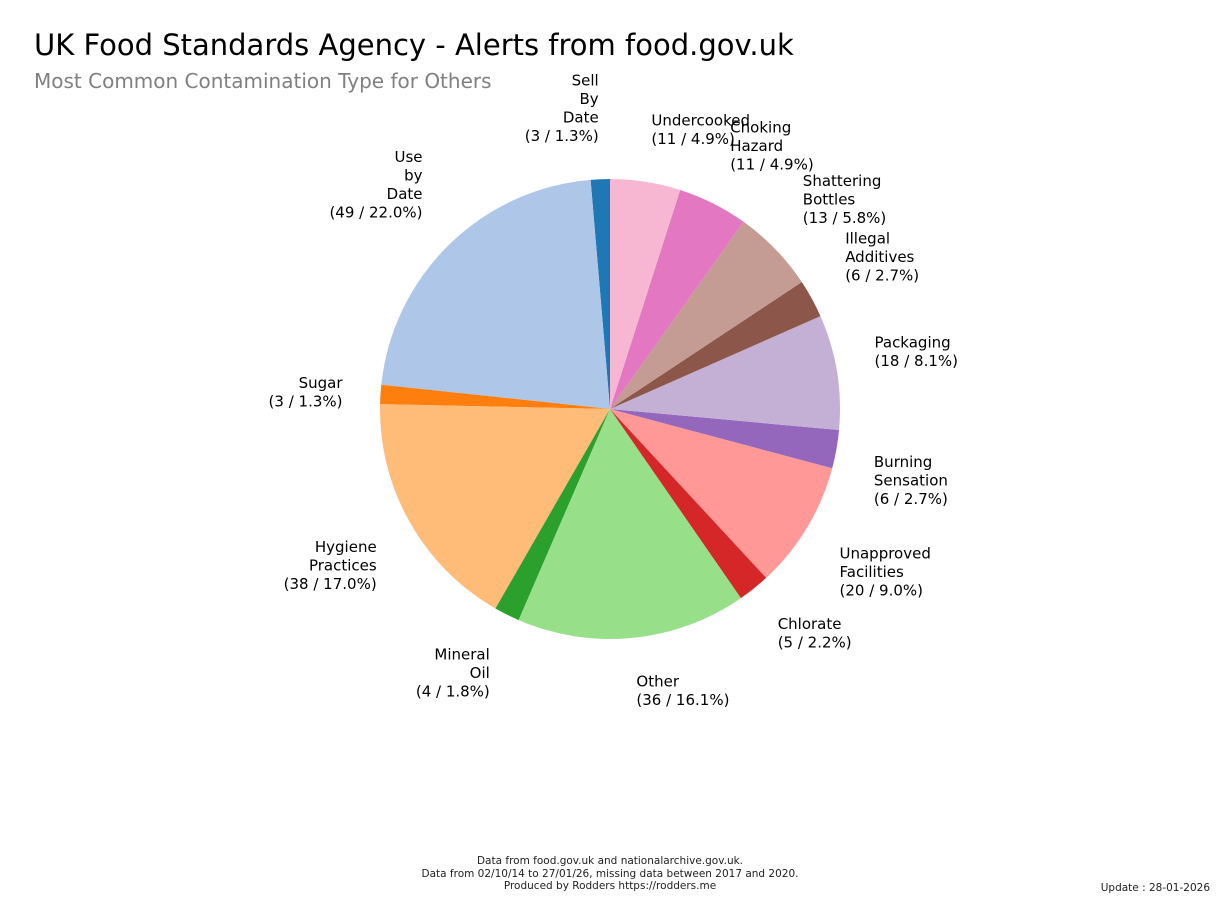 This screenshot has height=905, width=1220. What do you see at coordinates (772, 145) in the screenshot?
I see `pie-label-choking-hazard: Choking Hazard (11 / 4.9%)` at bounding box center [772, 145].